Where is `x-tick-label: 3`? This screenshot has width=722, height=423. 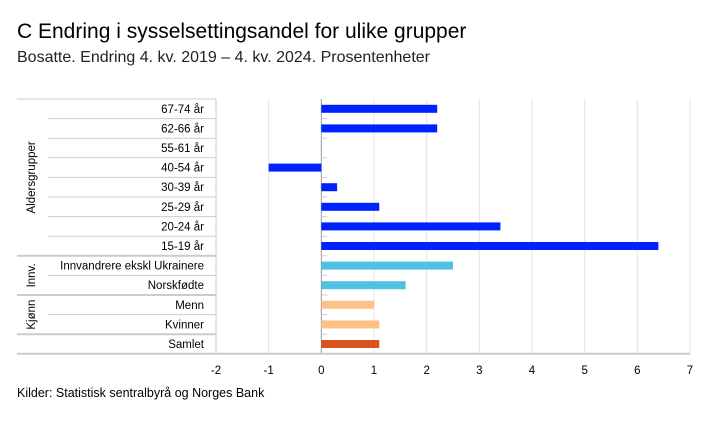 x-tick-label: 3 is located at coordinates (479, 371).